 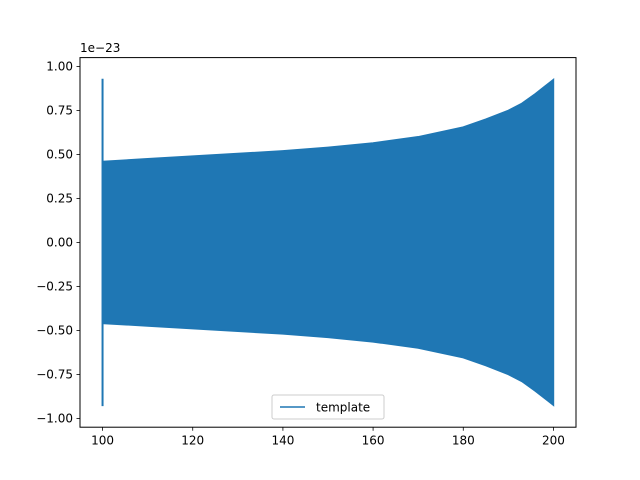 I want to click on legend: template, so click(x=328, y=407).